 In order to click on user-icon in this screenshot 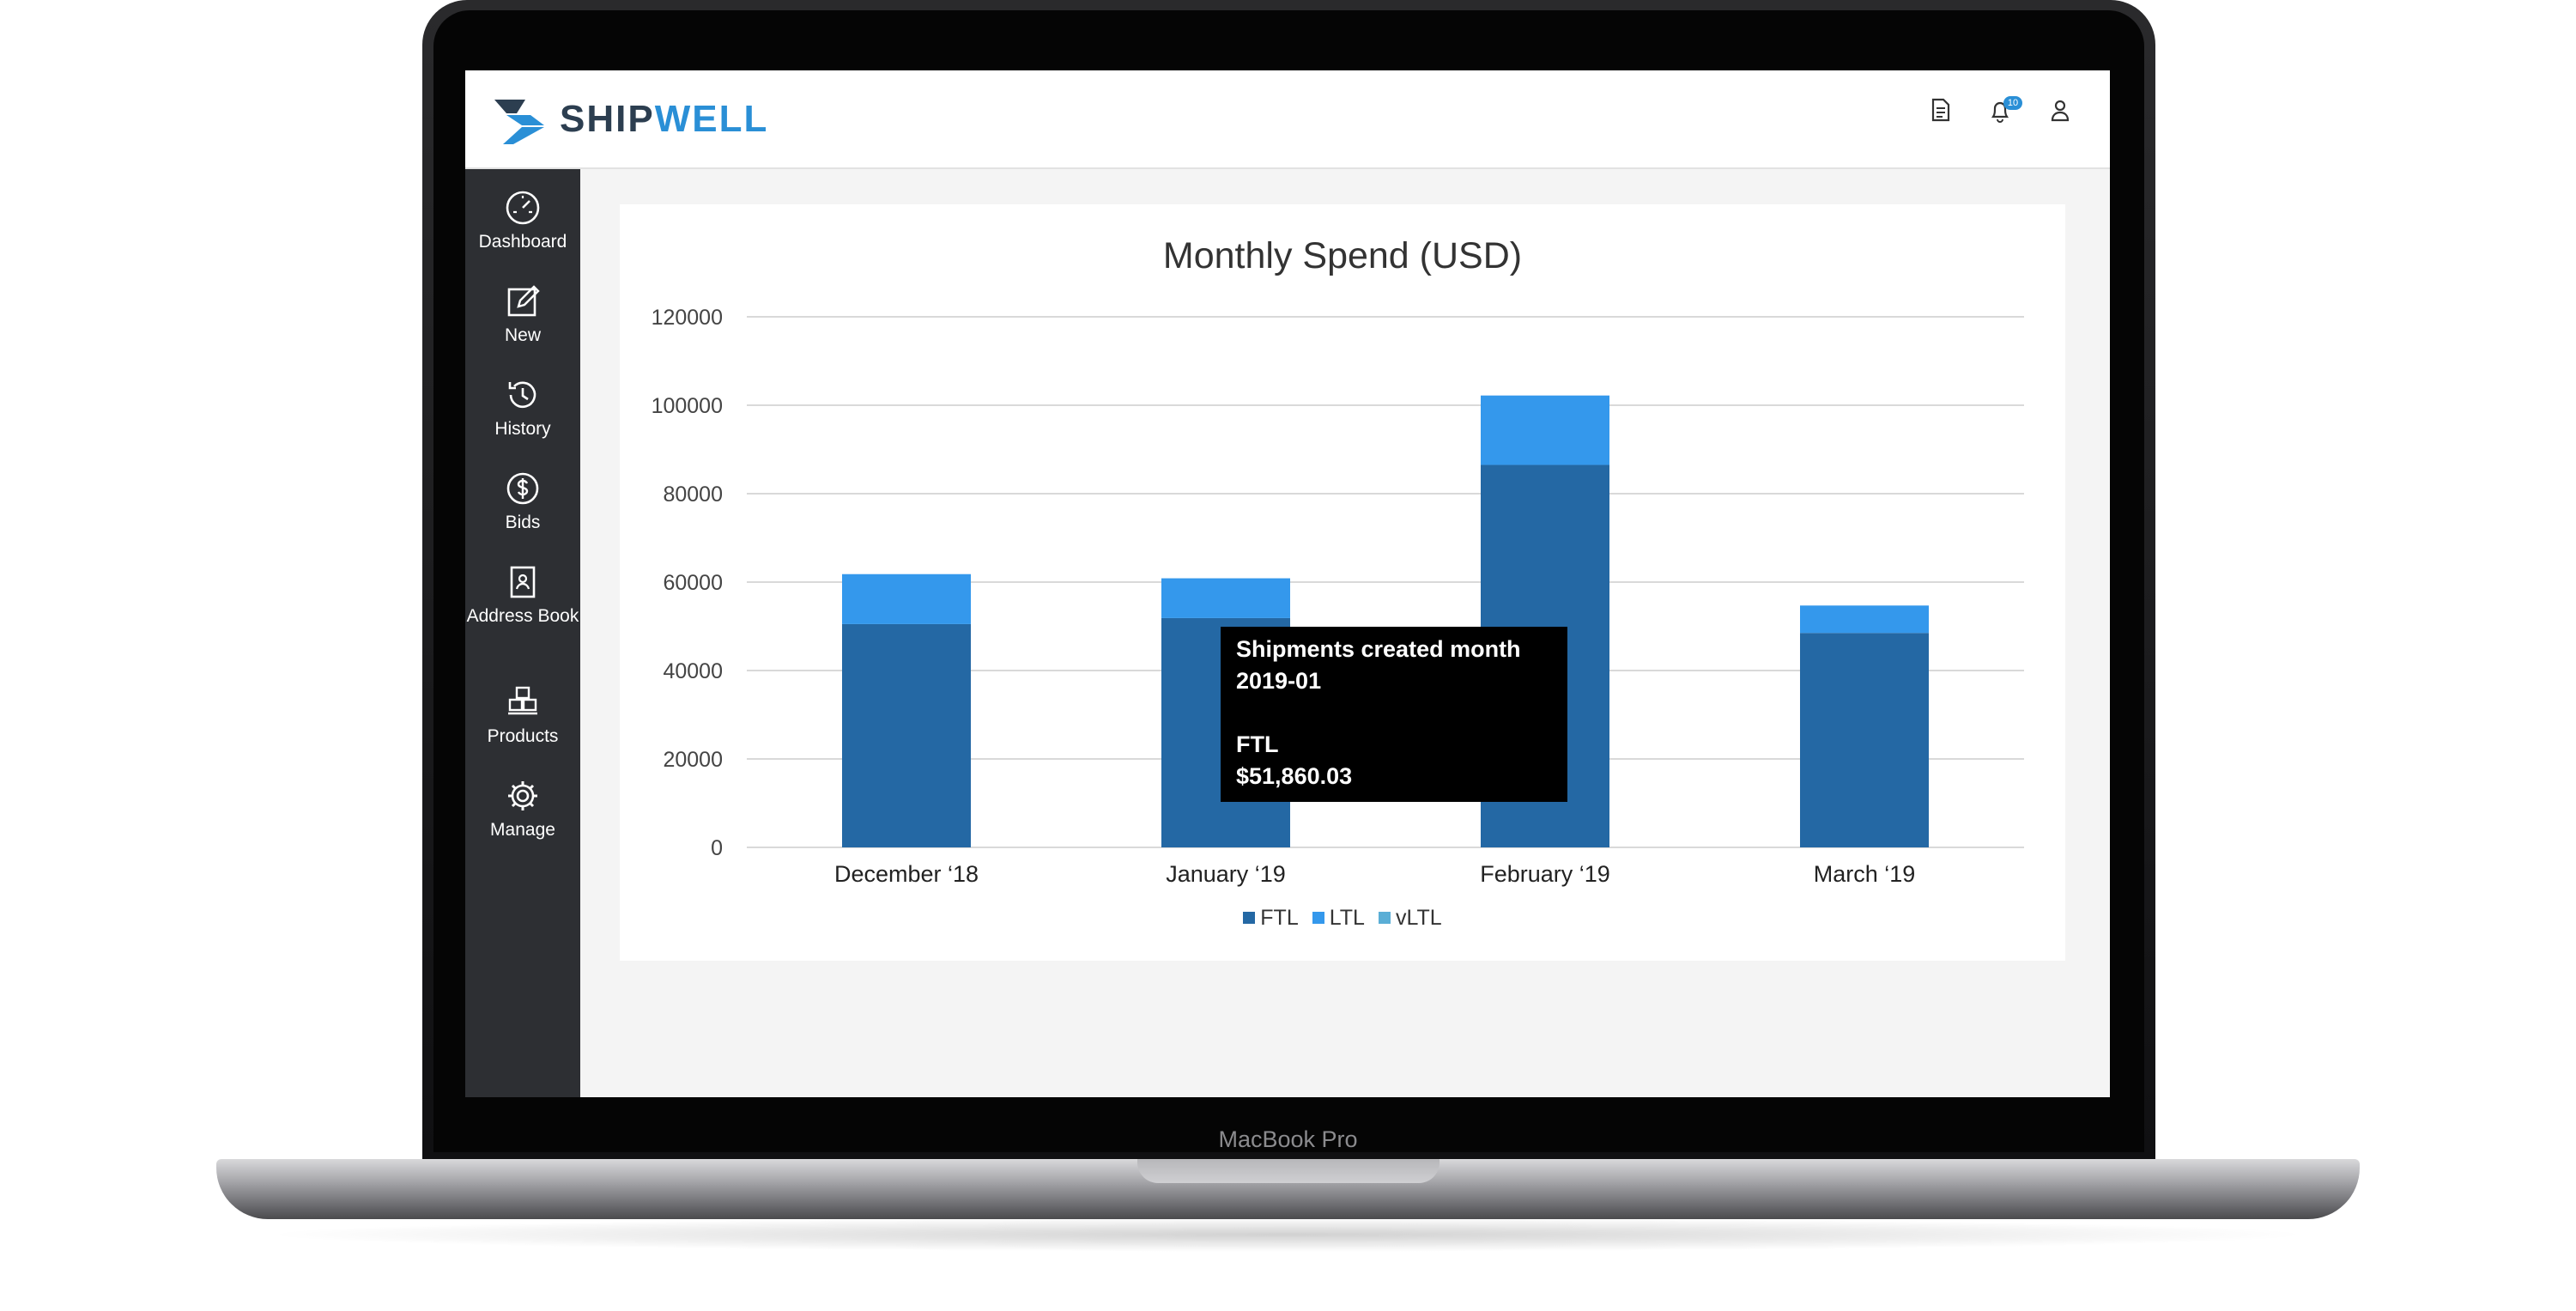, I will do `click(2060, 109)`.